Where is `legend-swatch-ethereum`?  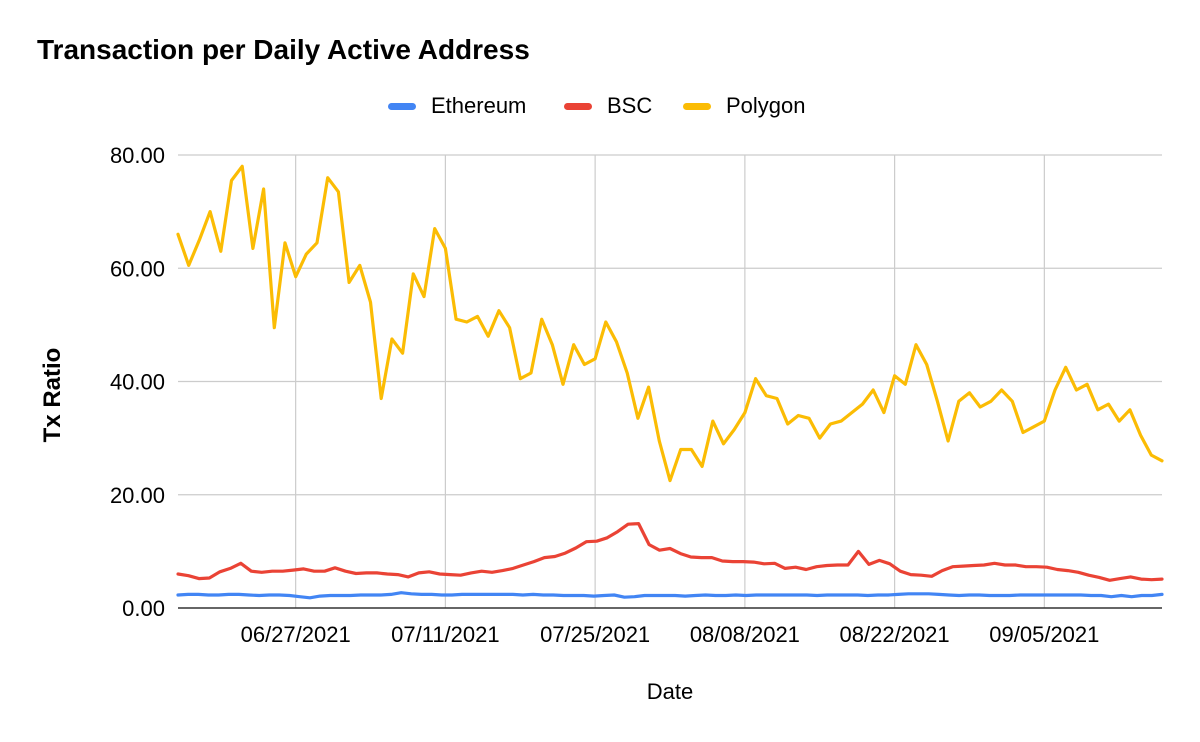
legend-swatch-ethereum is located at coordinates (402, 106).